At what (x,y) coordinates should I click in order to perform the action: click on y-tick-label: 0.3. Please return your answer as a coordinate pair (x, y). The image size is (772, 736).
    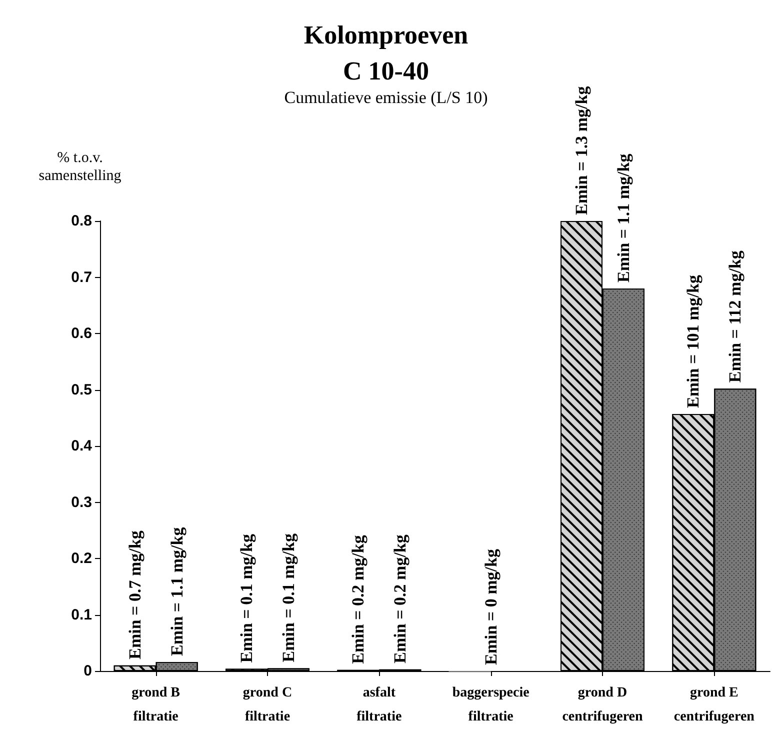
    Looking at the image, I should click on (81, 502).